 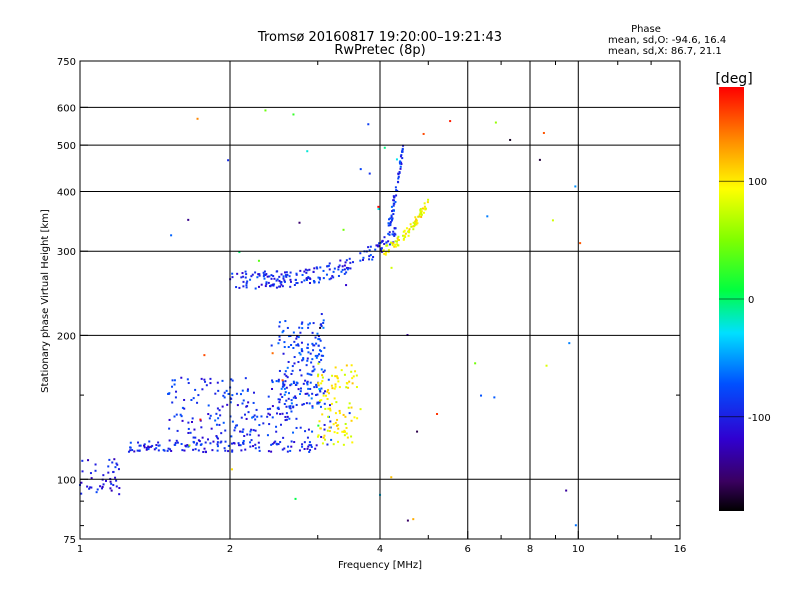 What do you see at coordinates (530, 549) in the screenshot?
I see `x-tick-label: 8` at bounding box center [530, 549].